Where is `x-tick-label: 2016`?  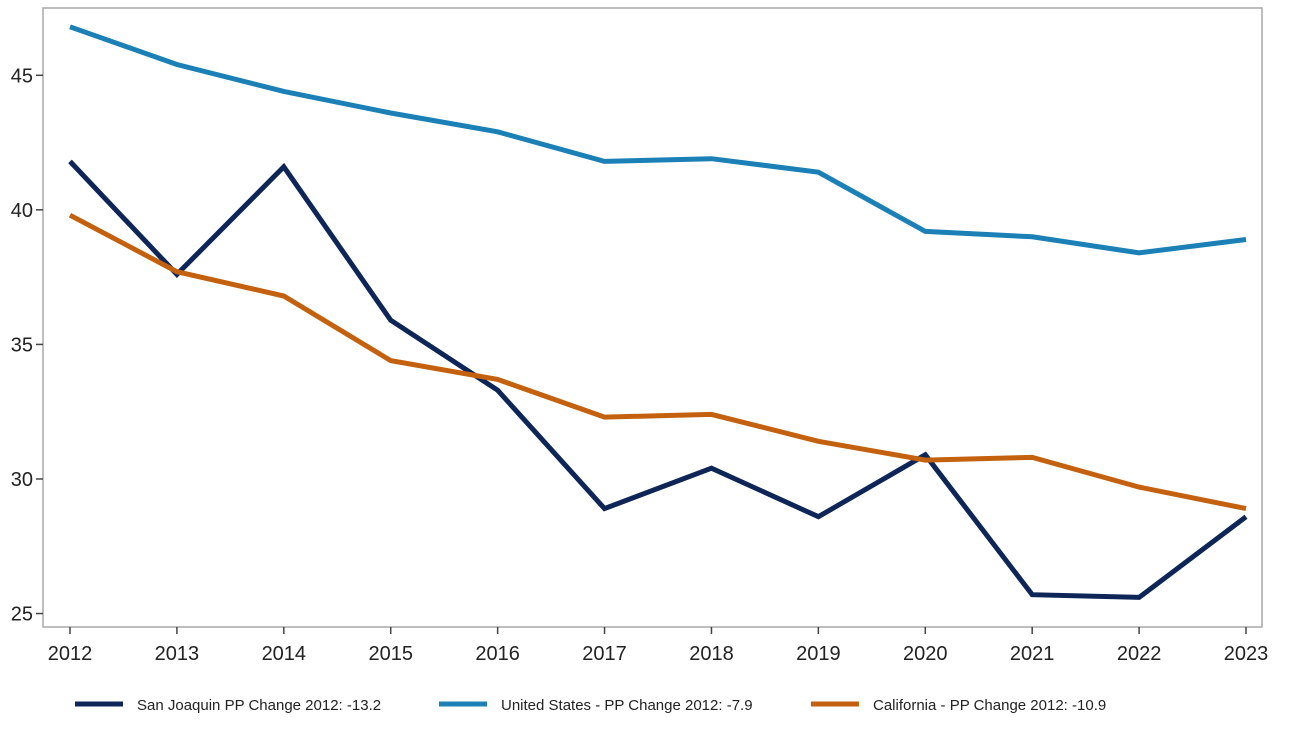 x-tick-label: 2016 is located at coordinates (497, 654).